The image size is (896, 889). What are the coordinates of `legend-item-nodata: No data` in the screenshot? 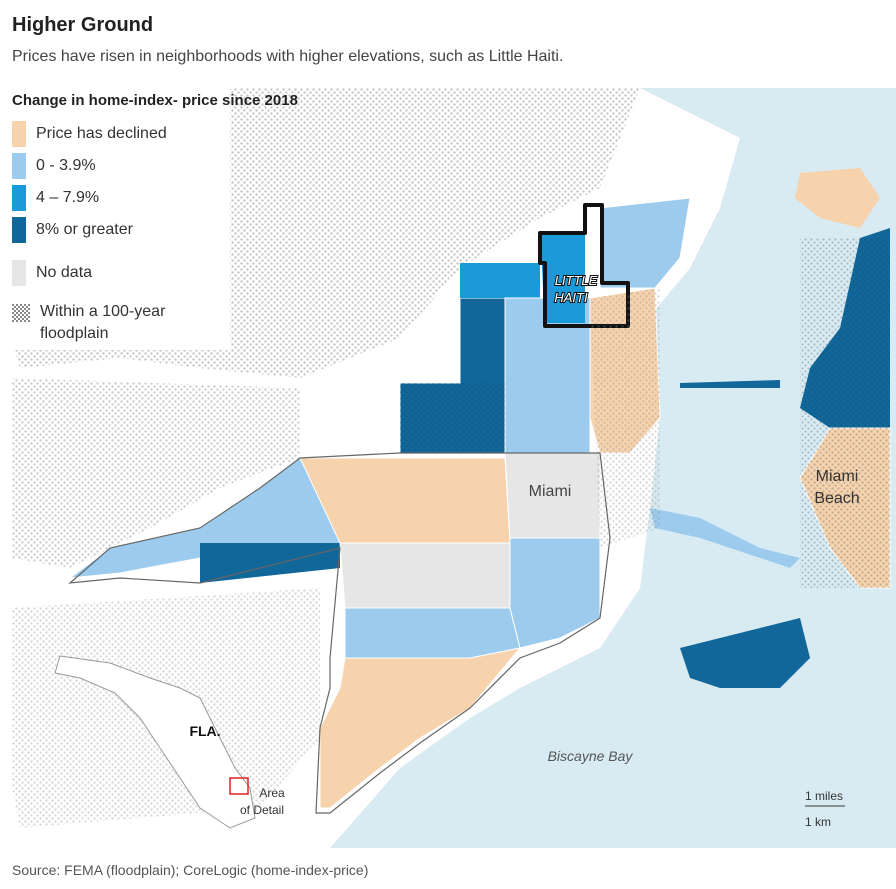 It's located at (52, 273).